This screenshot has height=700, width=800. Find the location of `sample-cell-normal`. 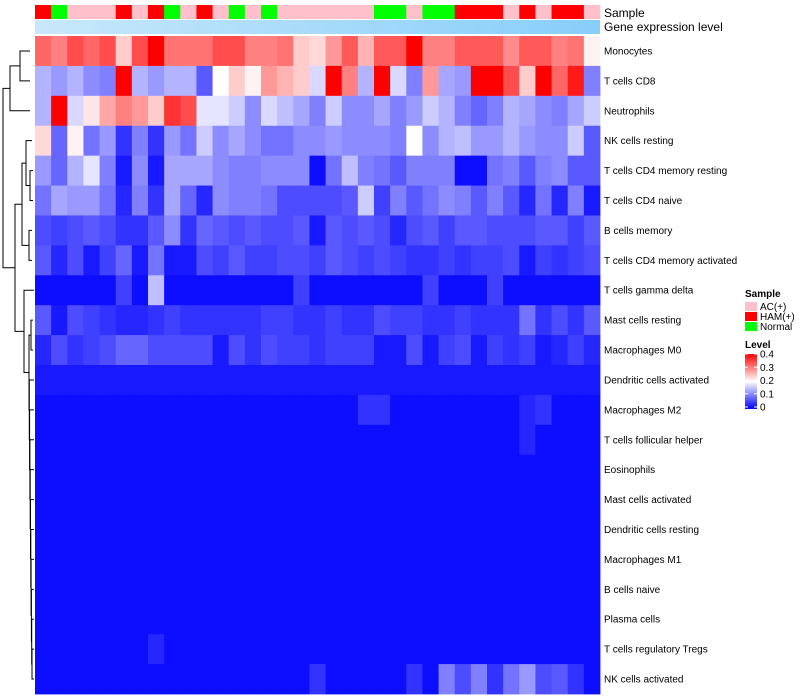

sample-cell-normal is located at coordinates (382, 12).